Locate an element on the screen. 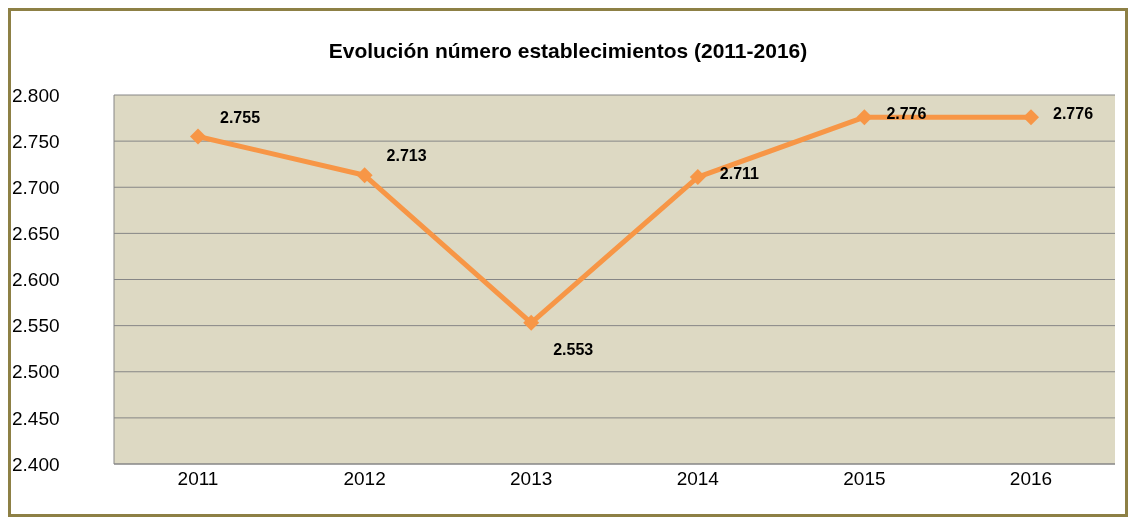  x-tick-label: 2016 is located at coordinates (1031, 479).